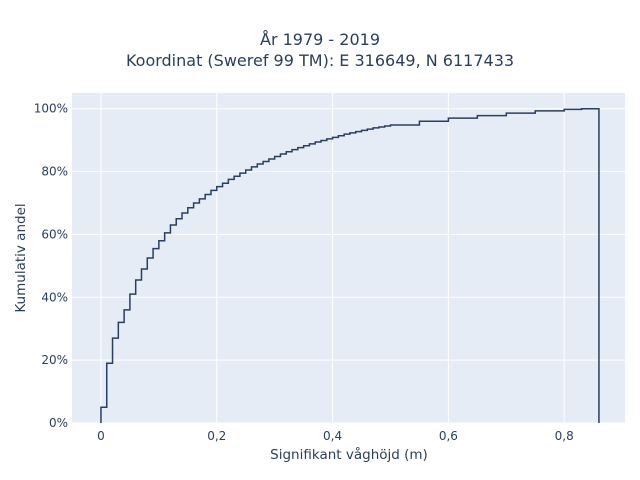 Image resolution: width=640 pixels, height=480 pixels. What do you see at coordinates (54, 234) in the screenshot?
I see `y-tick-label: 60%` at bounding box center [54, 234].